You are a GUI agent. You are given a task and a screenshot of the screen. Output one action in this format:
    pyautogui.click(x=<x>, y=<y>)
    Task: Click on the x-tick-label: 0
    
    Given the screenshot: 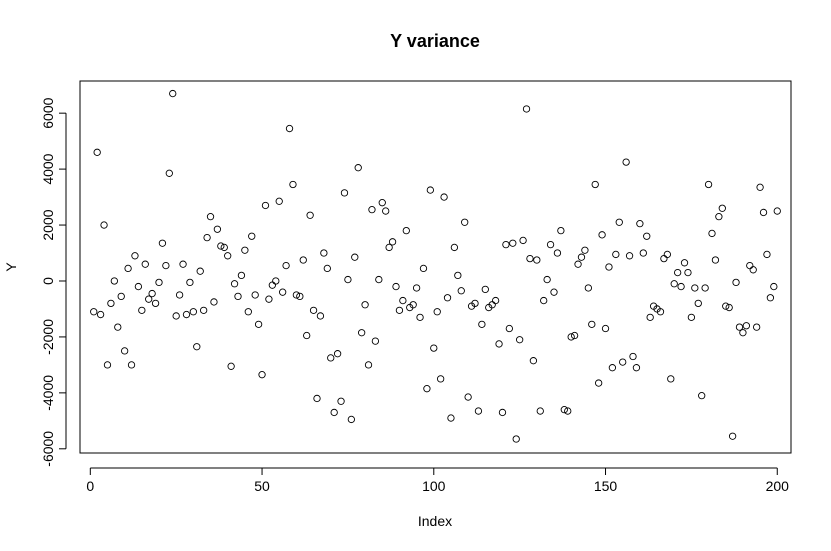 What is the action you would take?
    pyautogui.click(x=90, y=486)
    